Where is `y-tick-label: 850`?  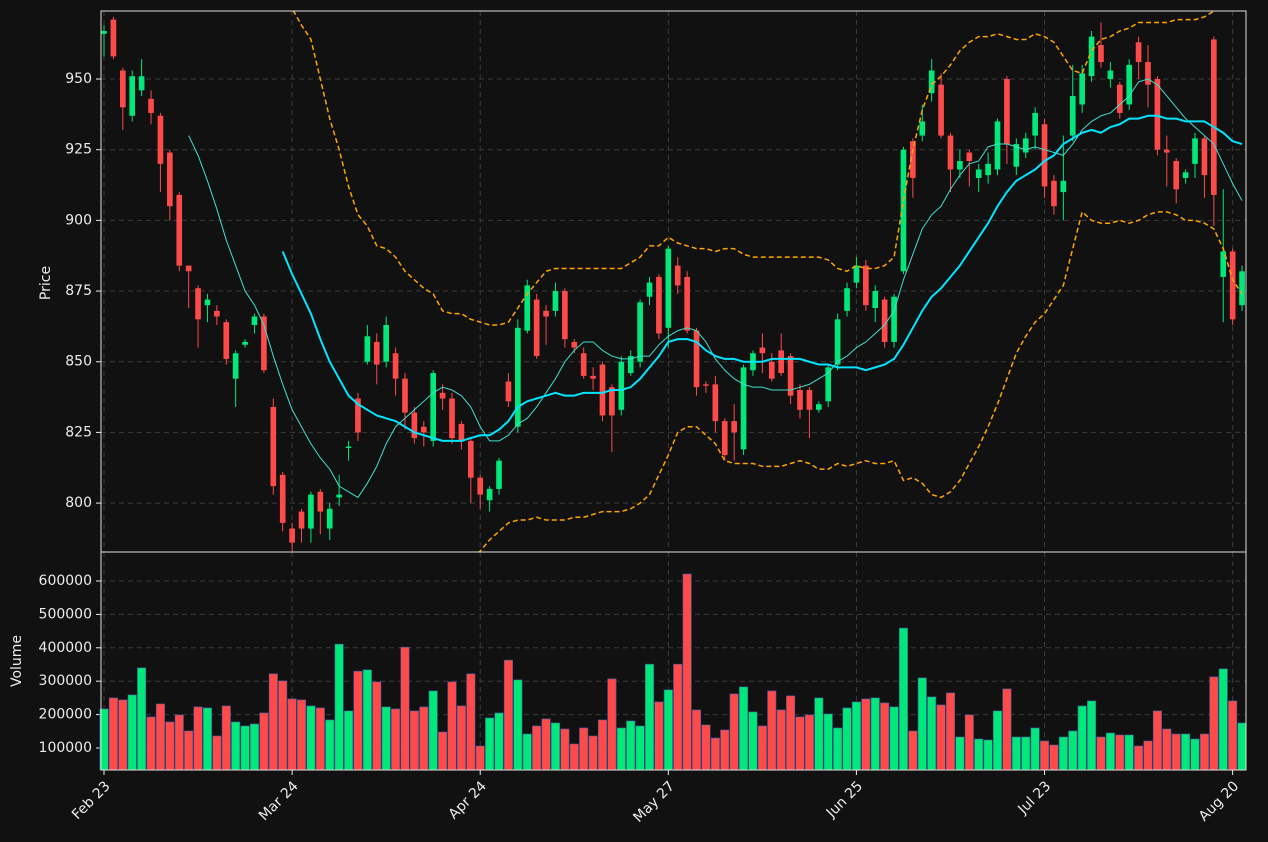 y-tick-label: 850 is located at coordinates (78, 362).